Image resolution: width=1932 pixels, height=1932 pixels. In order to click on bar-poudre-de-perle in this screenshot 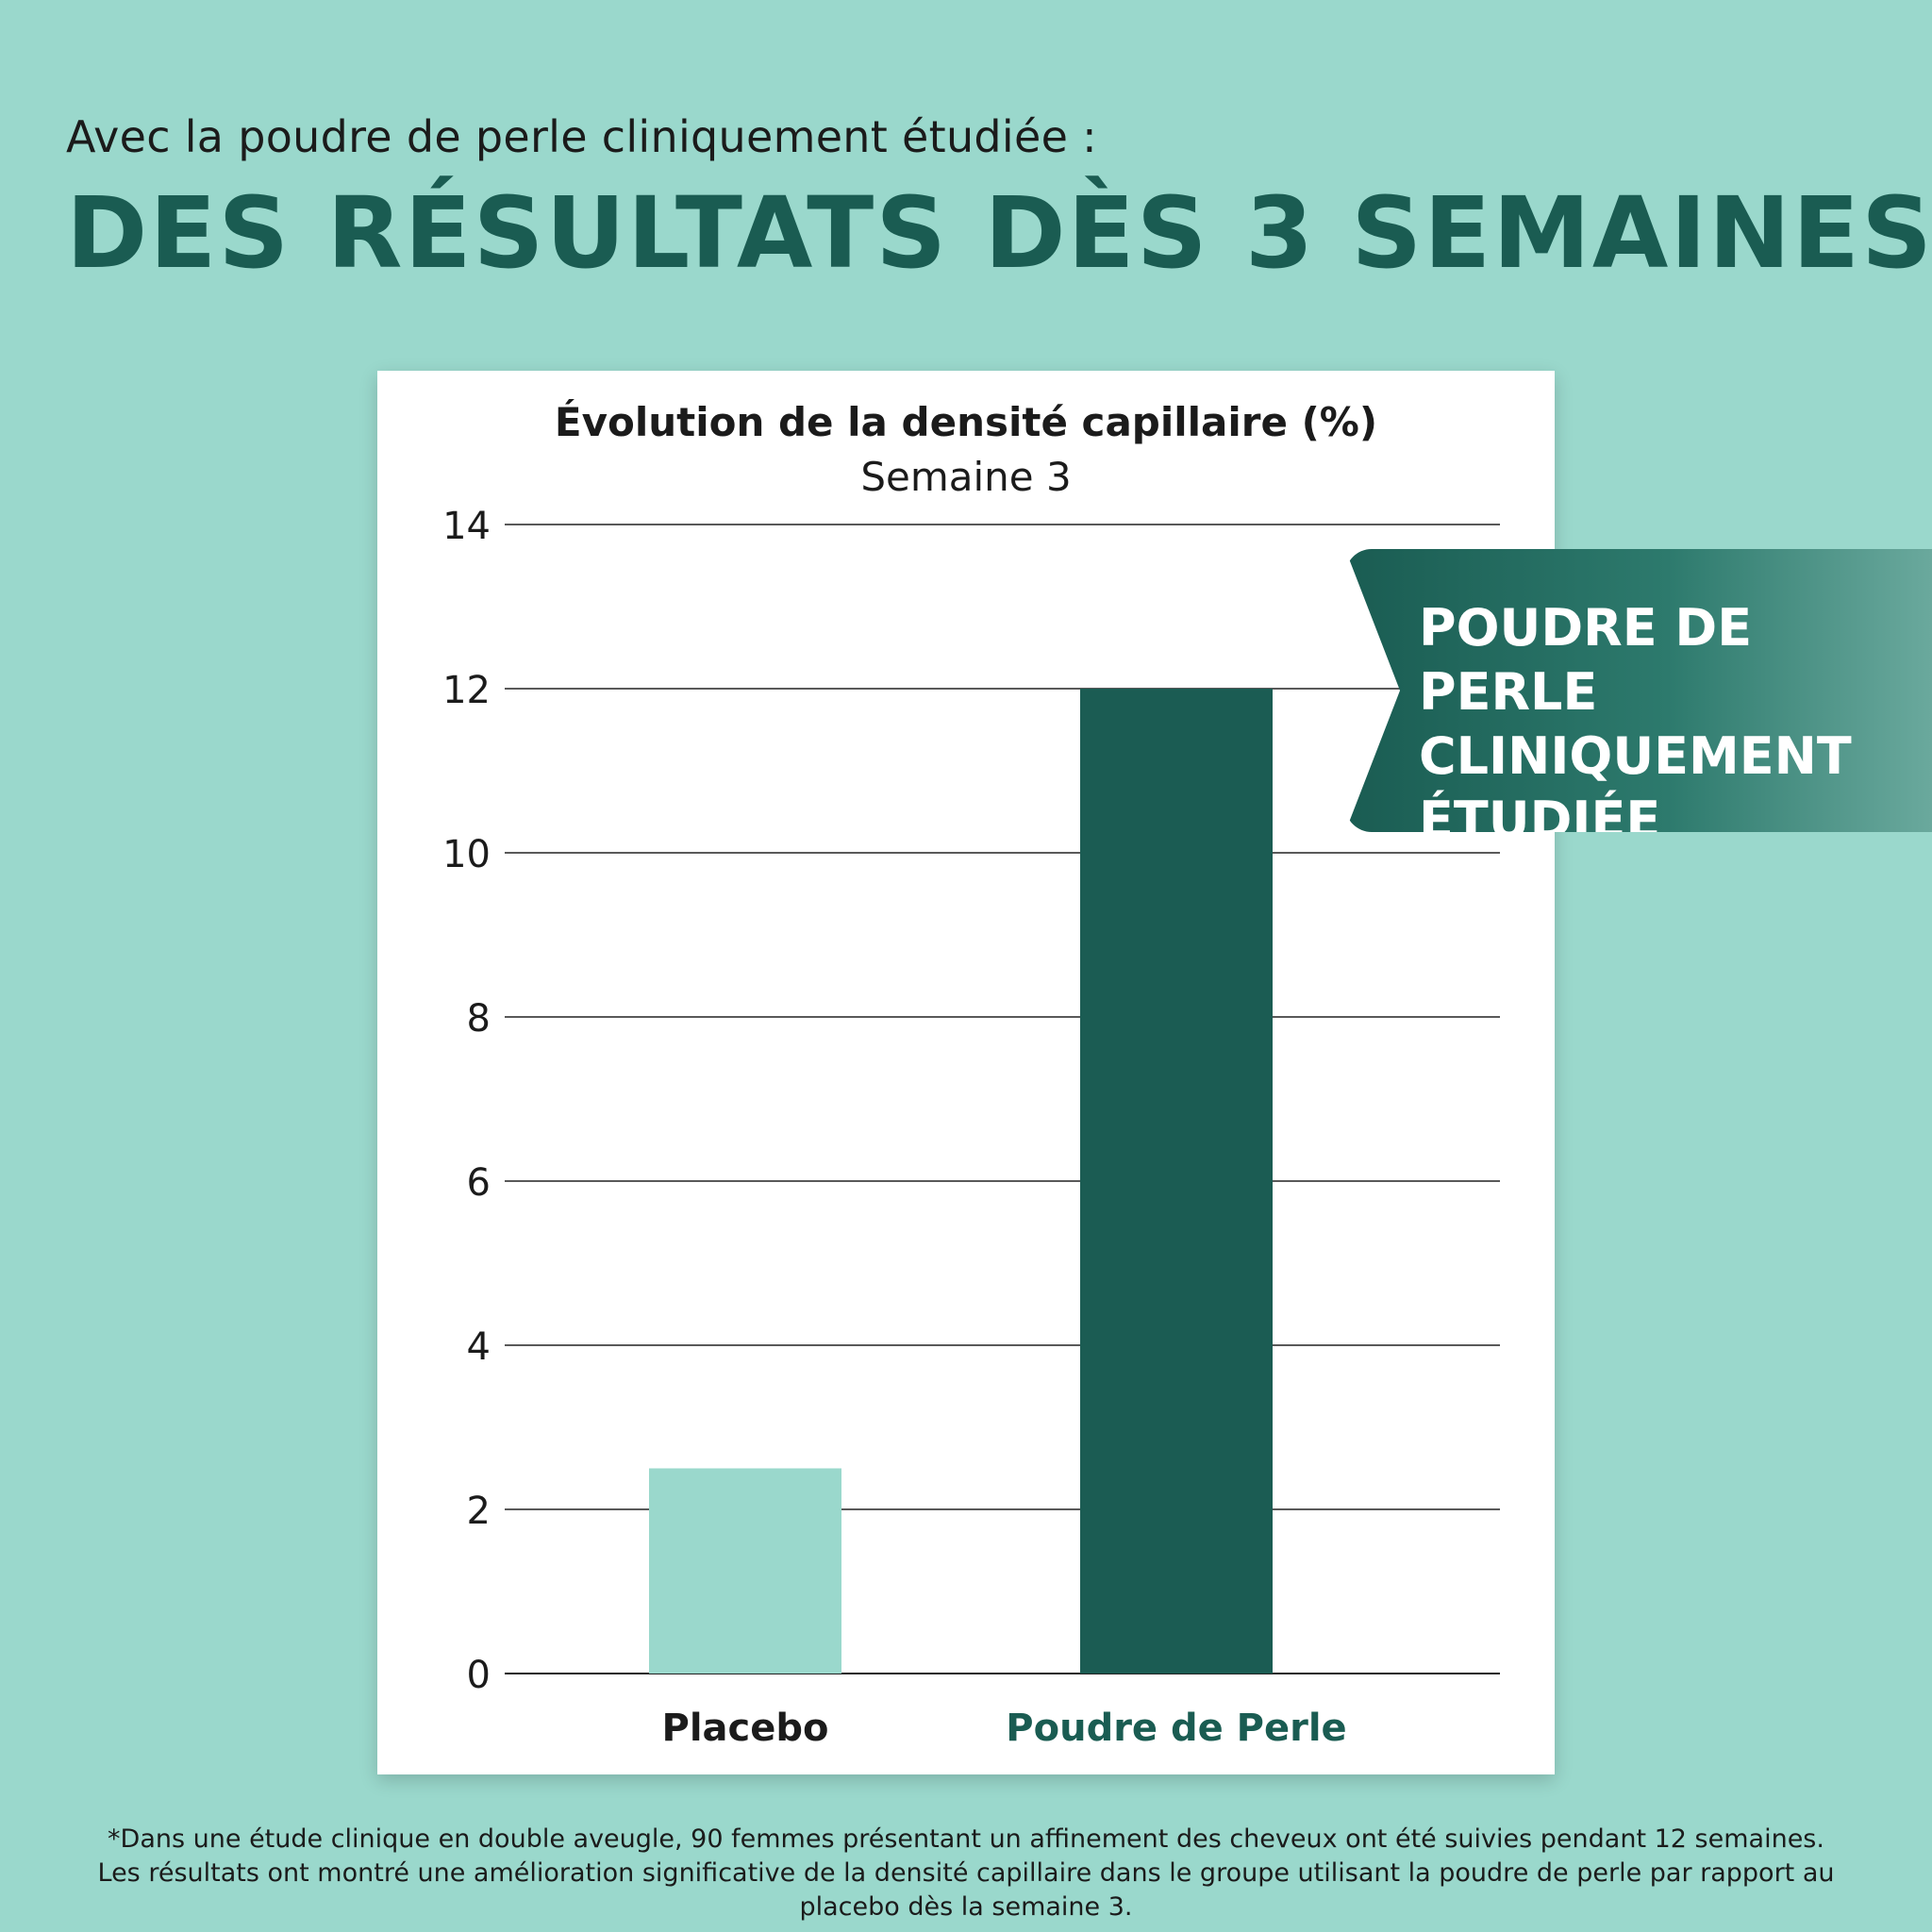, I will do `click(1177, 1182)`.